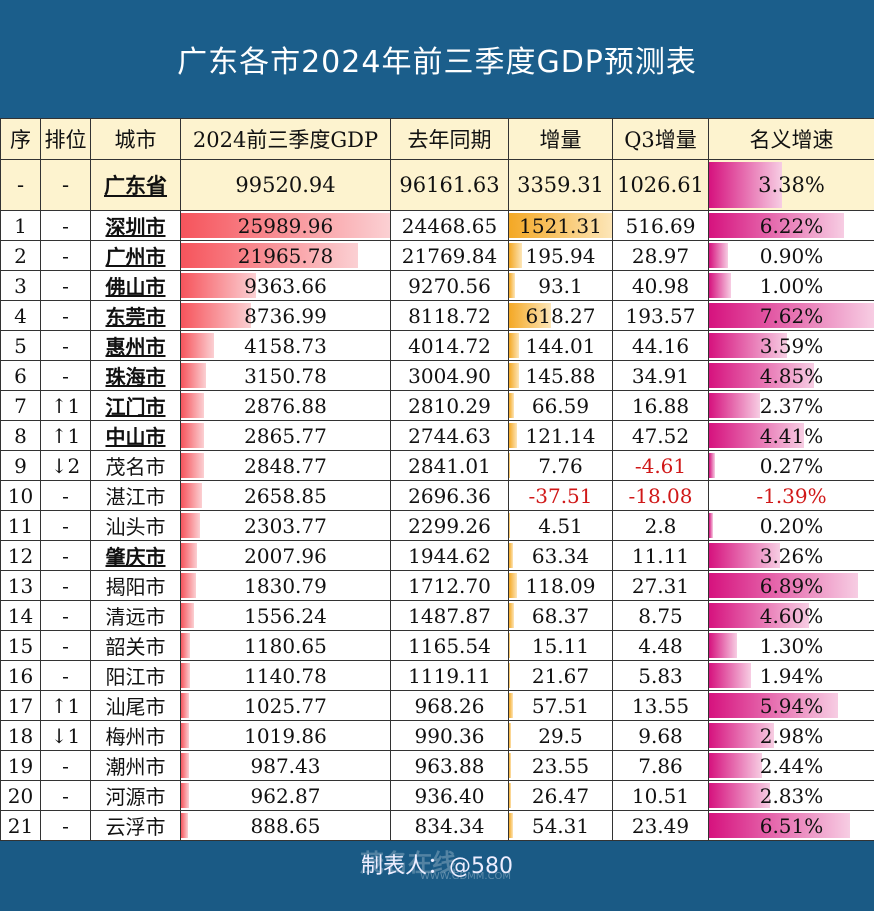 The height and width of the screenshot is (911, 874). Describe the element at coordinates (791, 435) in the screenshot. I see `spd-cell: 4.41%` at that location.